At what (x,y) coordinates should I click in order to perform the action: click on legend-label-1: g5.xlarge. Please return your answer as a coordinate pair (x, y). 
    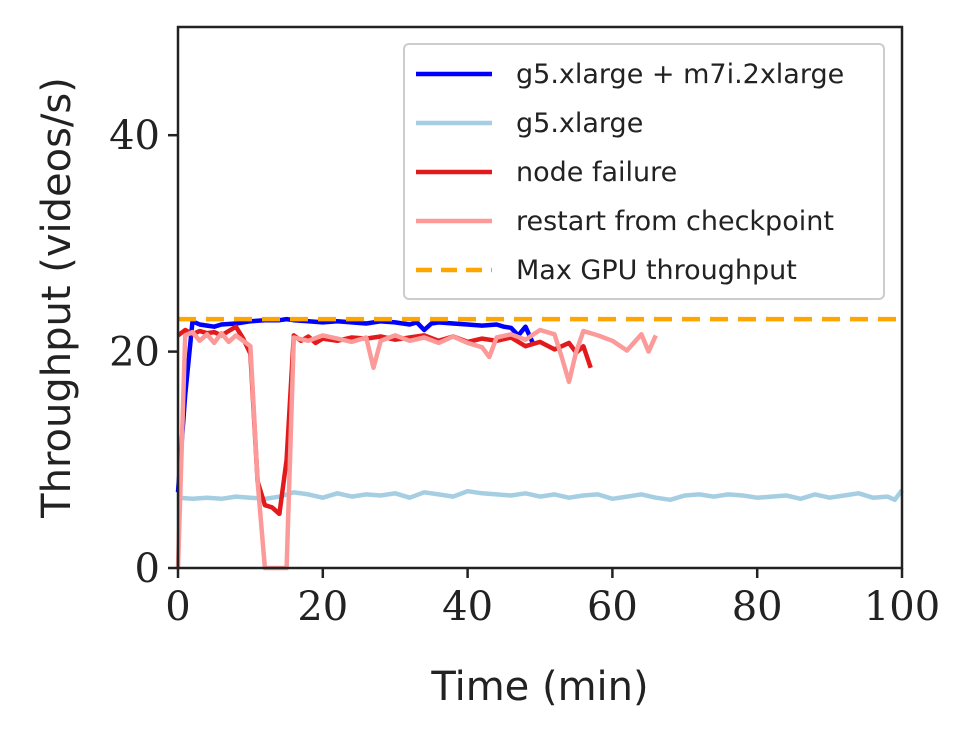
    Looking at the image, I should click on (579, 123).